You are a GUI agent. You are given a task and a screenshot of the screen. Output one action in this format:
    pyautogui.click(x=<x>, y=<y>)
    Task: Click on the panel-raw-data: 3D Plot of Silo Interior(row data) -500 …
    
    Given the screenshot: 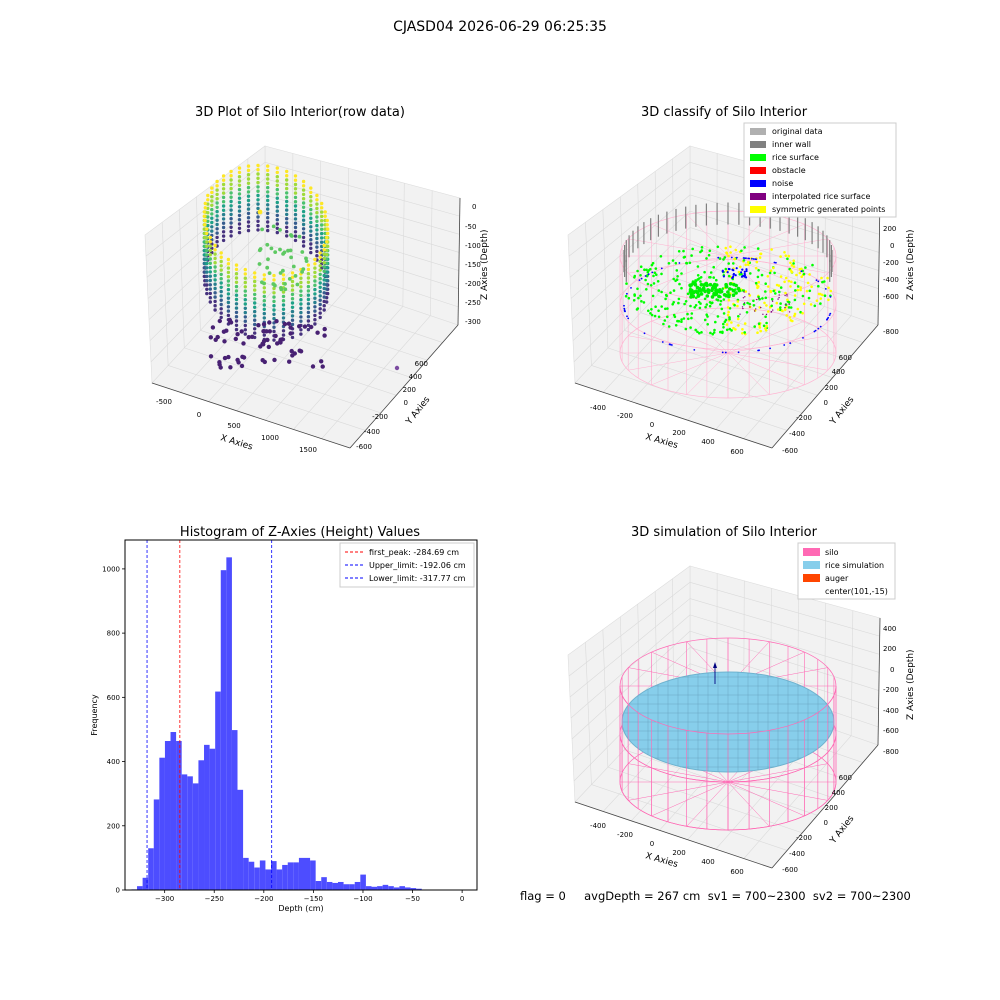 What is the action you would take?
    pyautogui.click(x=317, y=279)
    